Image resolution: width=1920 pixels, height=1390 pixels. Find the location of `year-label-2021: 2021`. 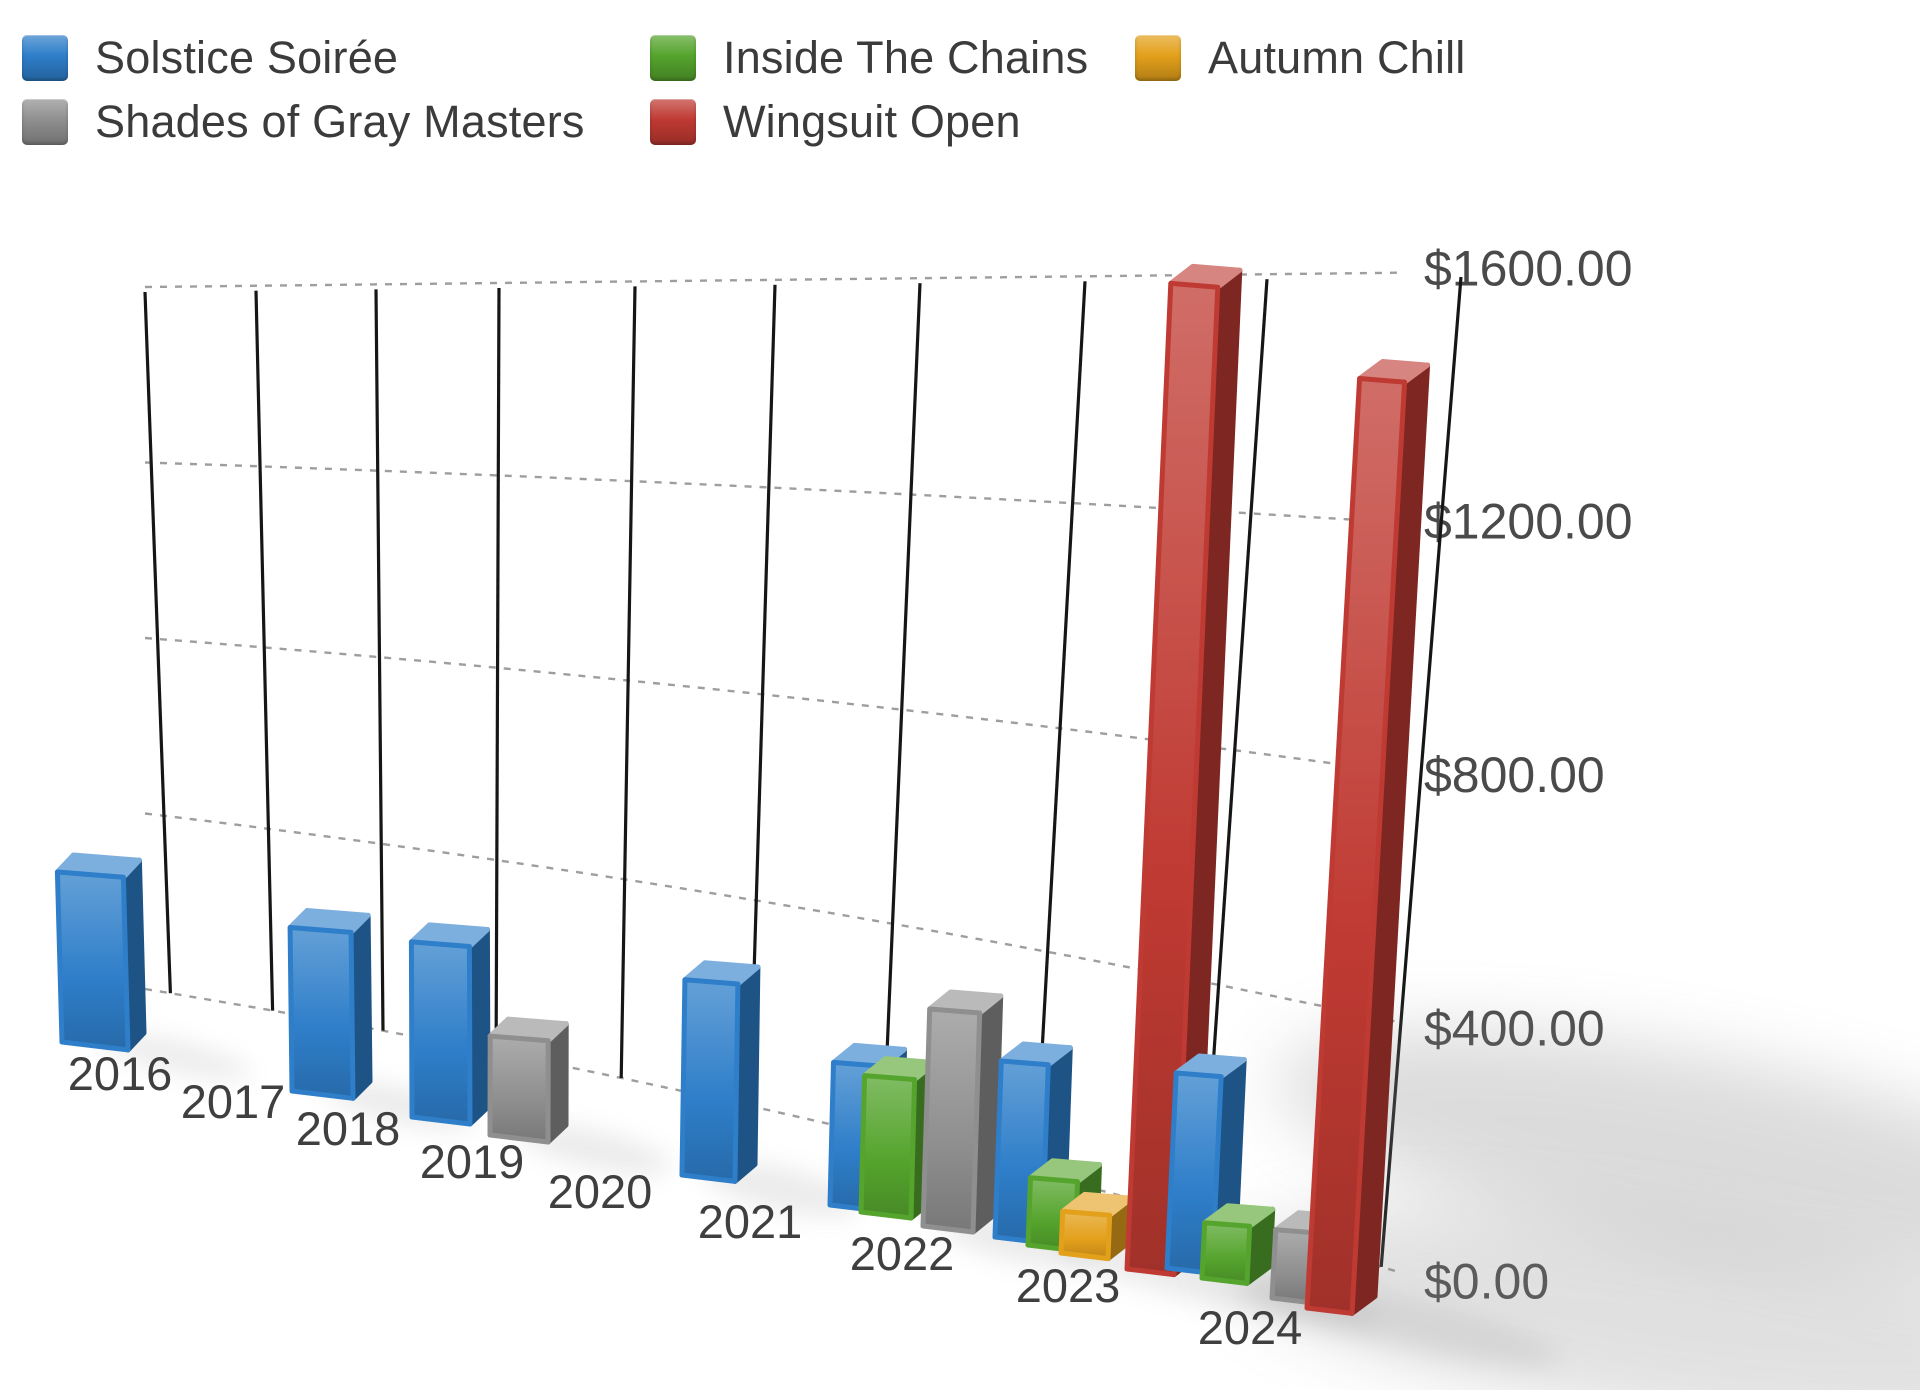

year-label-2021: 2021 is located at coordinates (750, 1221).